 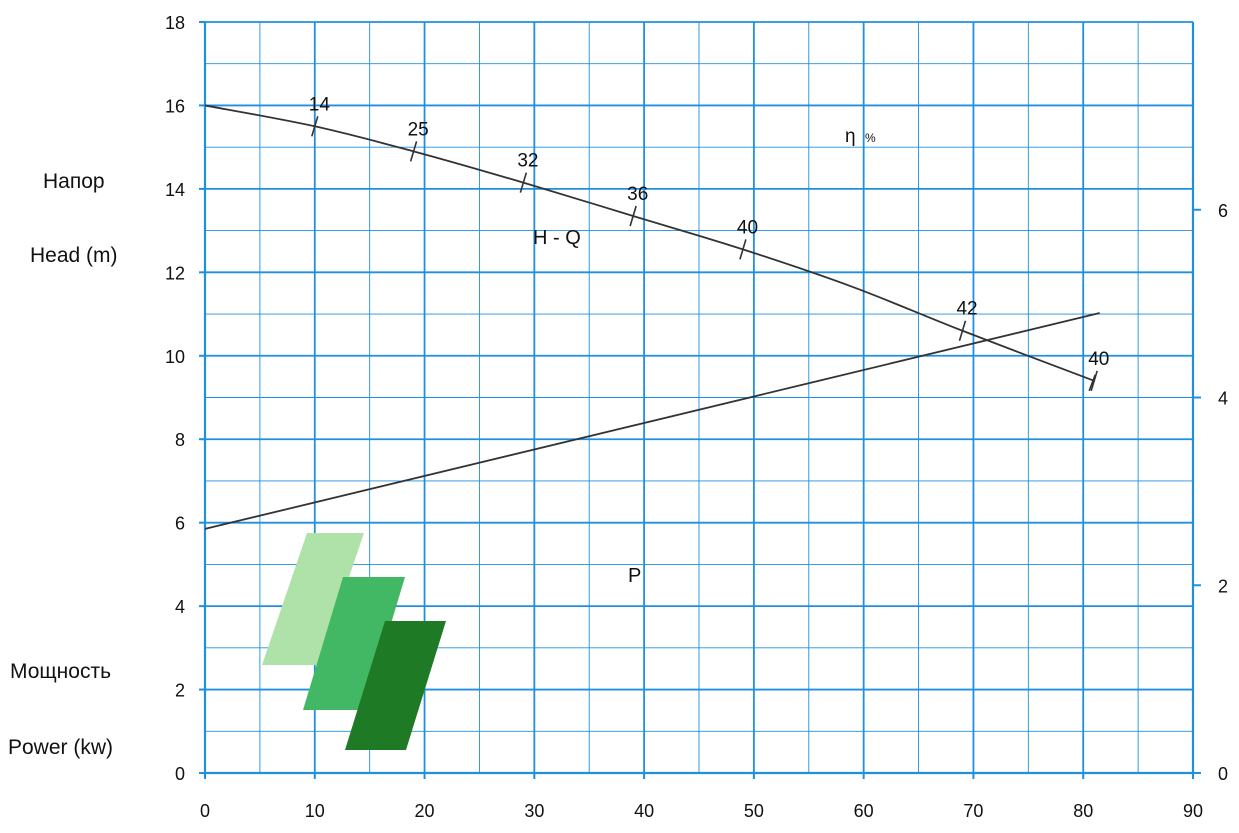 I want to click on x-tick-label: 50, so click(x=754, y=811).